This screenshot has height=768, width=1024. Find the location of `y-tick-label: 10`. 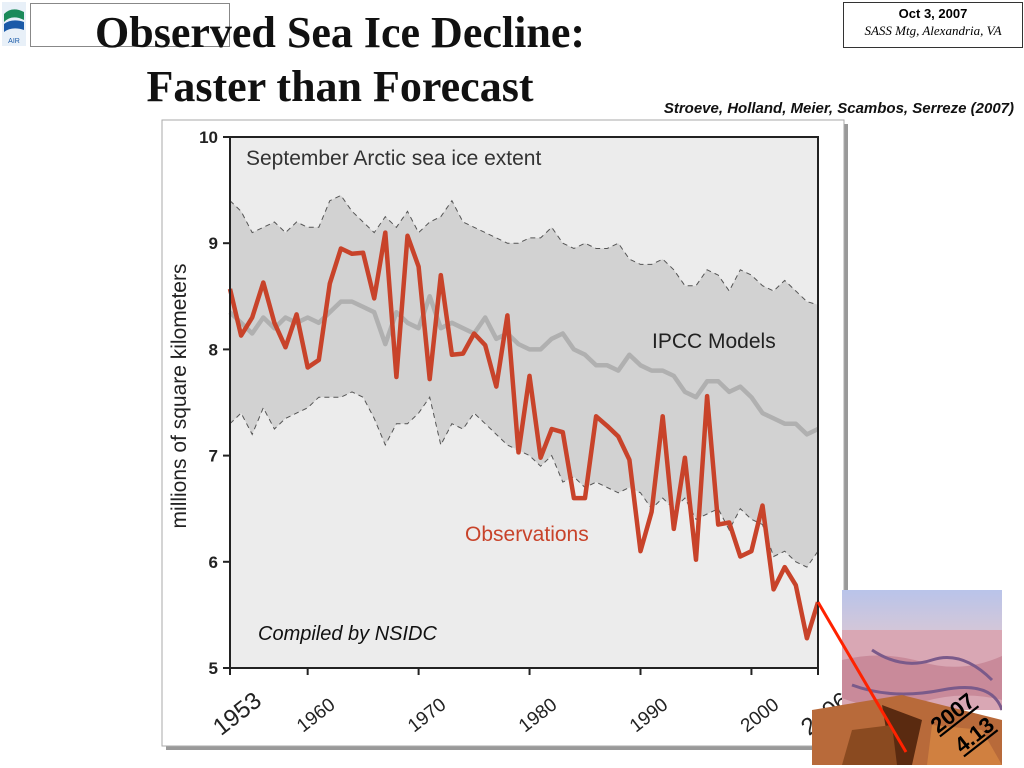

y-tick-label: 10 is located at coordinates (208, 137).